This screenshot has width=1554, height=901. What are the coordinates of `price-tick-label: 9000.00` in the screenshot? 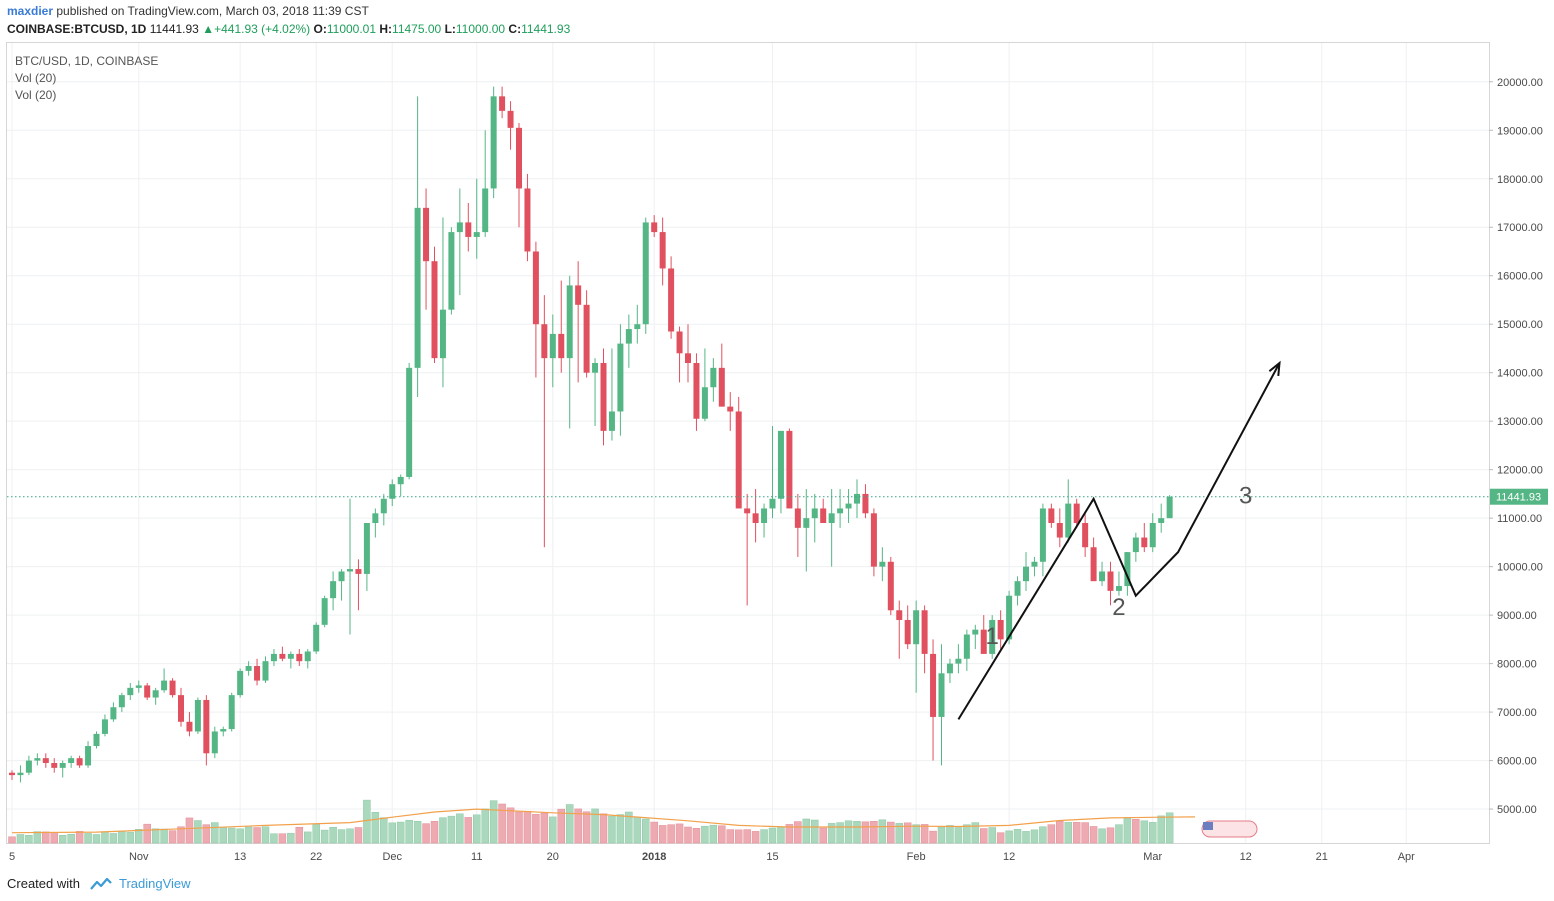 It's located at (1517, 616).